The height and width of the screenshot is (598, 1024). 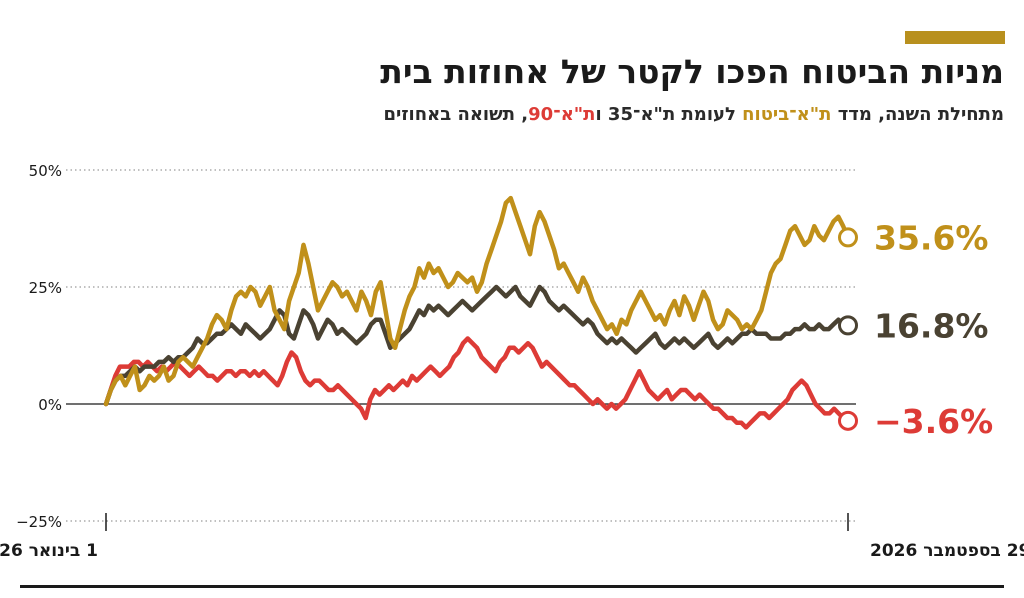 What do you see at coordinates (917, 114) in the screenshot?
I see `subtitle-intro: מתחילת השנה, מדד` at bounding box center [917, 114].